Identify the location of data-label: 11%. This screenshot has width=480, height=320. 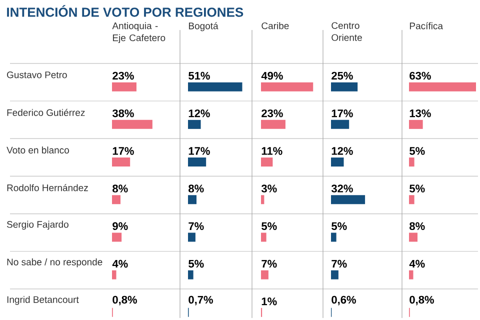
(272, 151).